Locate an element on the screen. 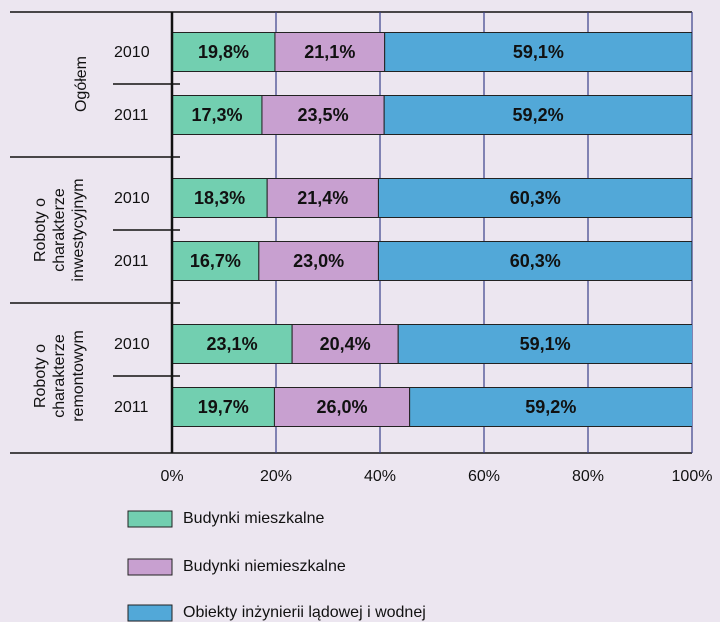 Image resolution: width=720 pixels, height=622 pixels. data-label: 21,1% is located at coordinates (329, 52).